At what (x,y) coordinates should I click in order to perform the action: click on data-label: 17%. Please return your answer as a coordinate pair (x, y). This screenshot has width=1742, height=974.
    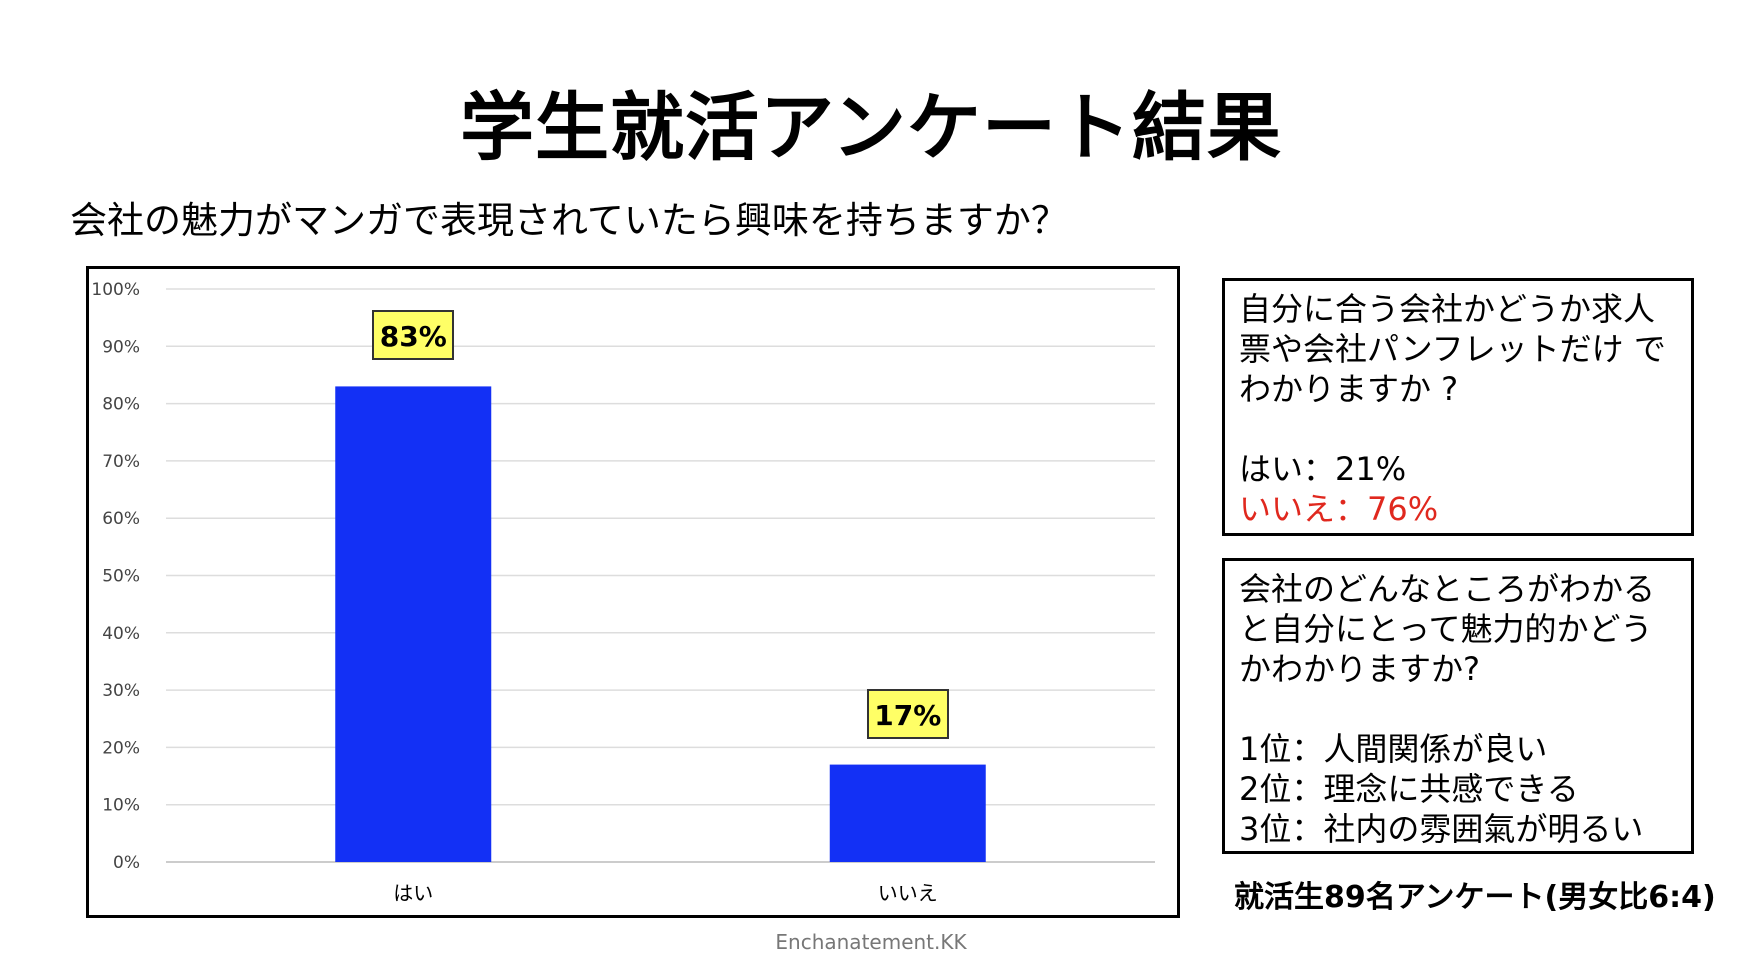
    Looking at the image, I should click on (907, 713).